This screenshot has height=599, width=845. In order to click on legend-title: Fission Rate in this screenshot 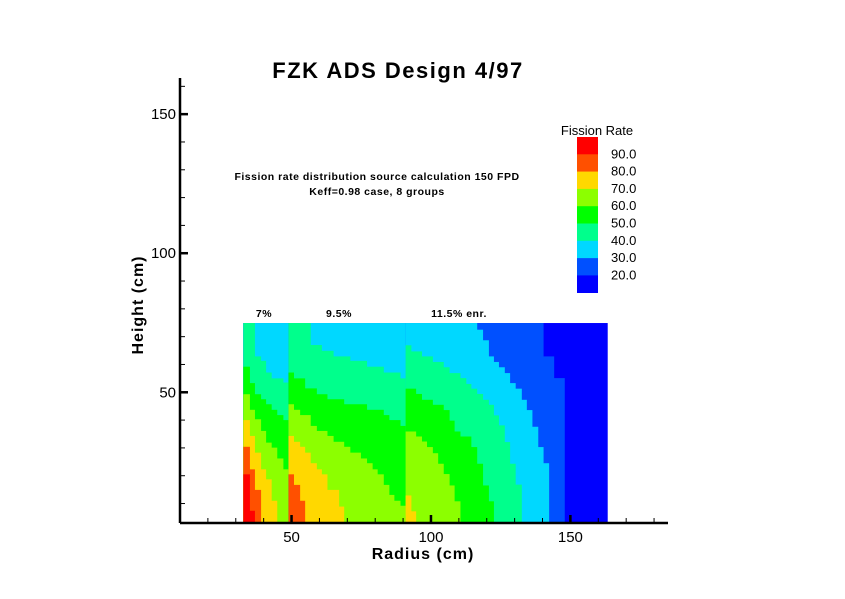, I will do `click(597, 130)`.